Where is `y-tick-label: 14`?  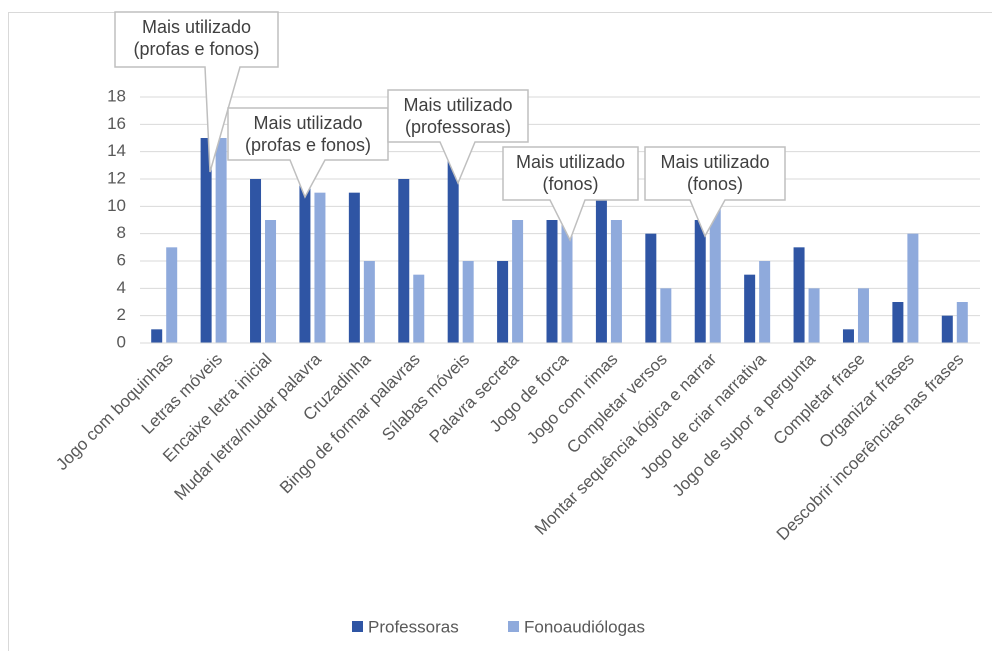 y-tick-label: 14 is located at coordinates (116, 150).